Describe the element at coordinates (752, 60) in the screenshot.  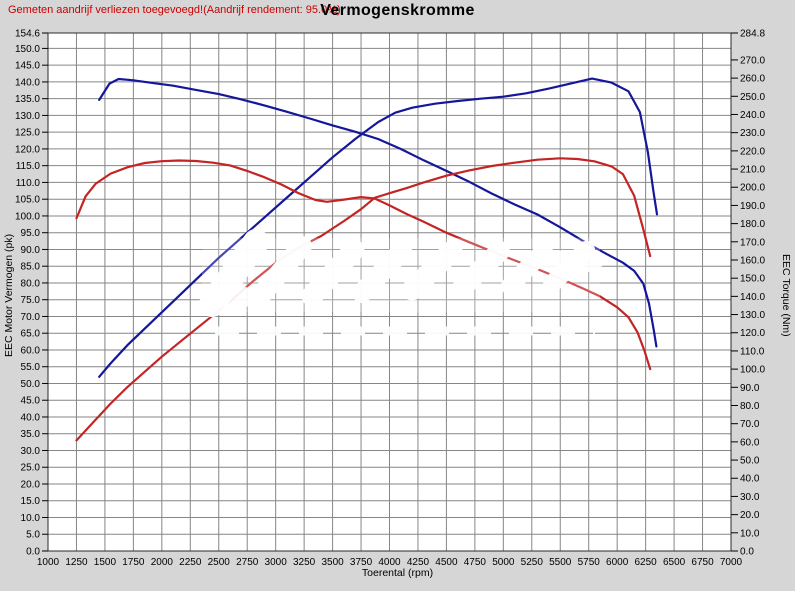
I see `svg-text: 270.0` at that location.